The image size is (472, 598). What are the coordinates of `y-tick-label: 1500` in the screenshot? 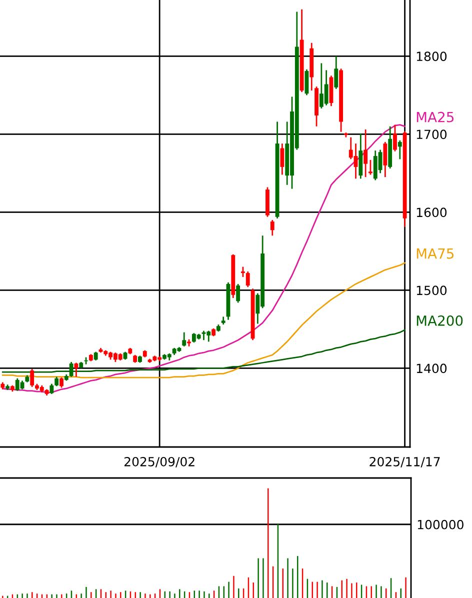 It's located at (431, 291).